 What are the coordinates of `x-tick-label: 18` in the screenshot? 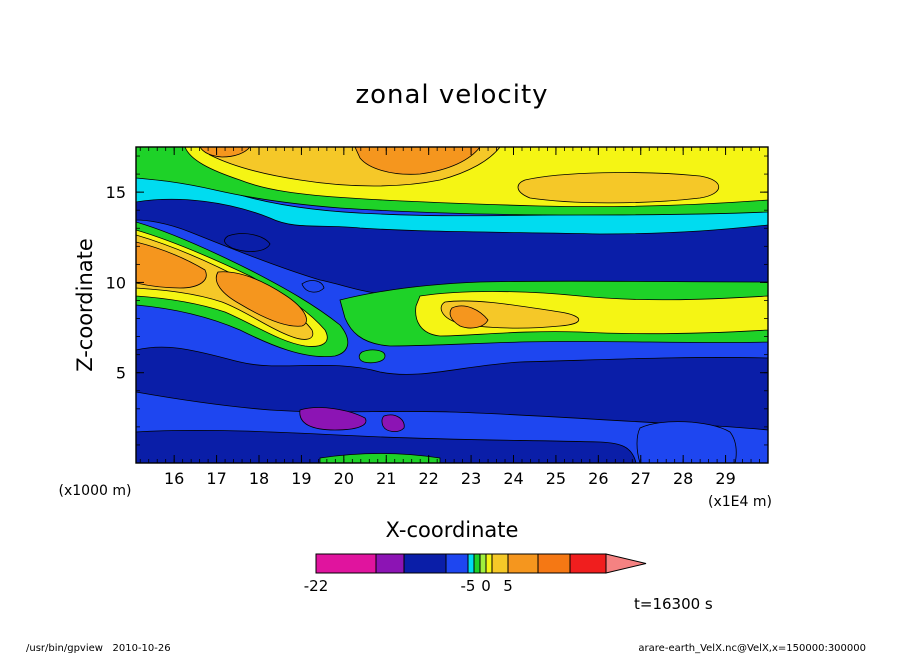 It's located at (259, 478).